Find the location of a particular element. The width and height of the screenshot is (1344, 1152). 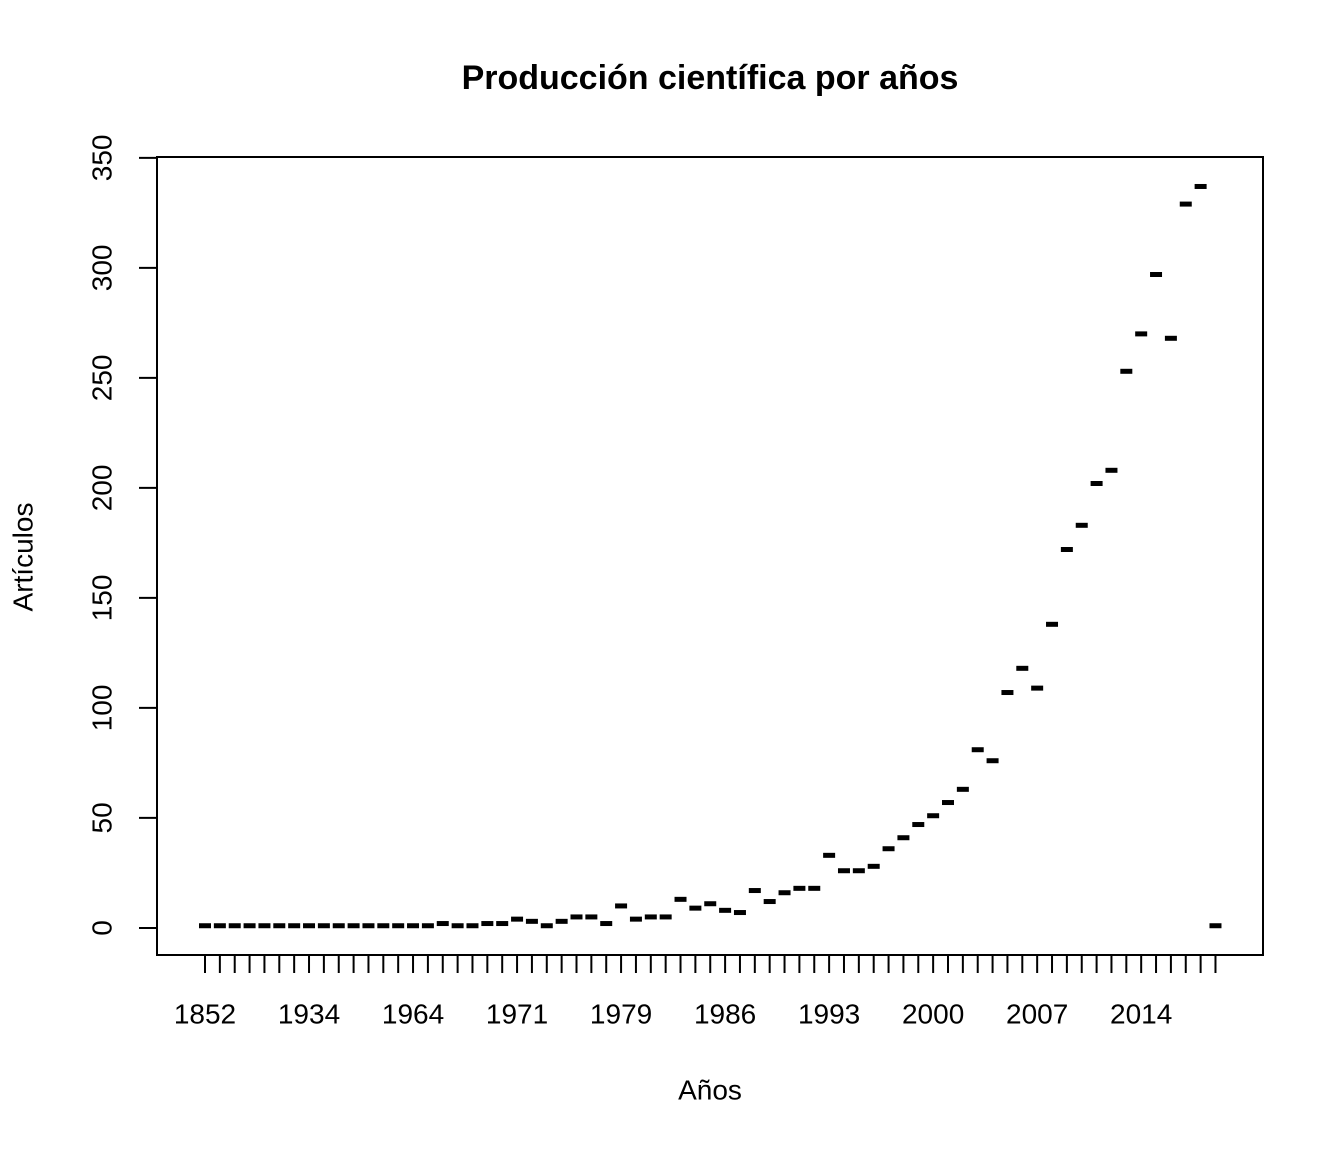

x-tick-label: 1993 is located at coordinates (829, 1013).